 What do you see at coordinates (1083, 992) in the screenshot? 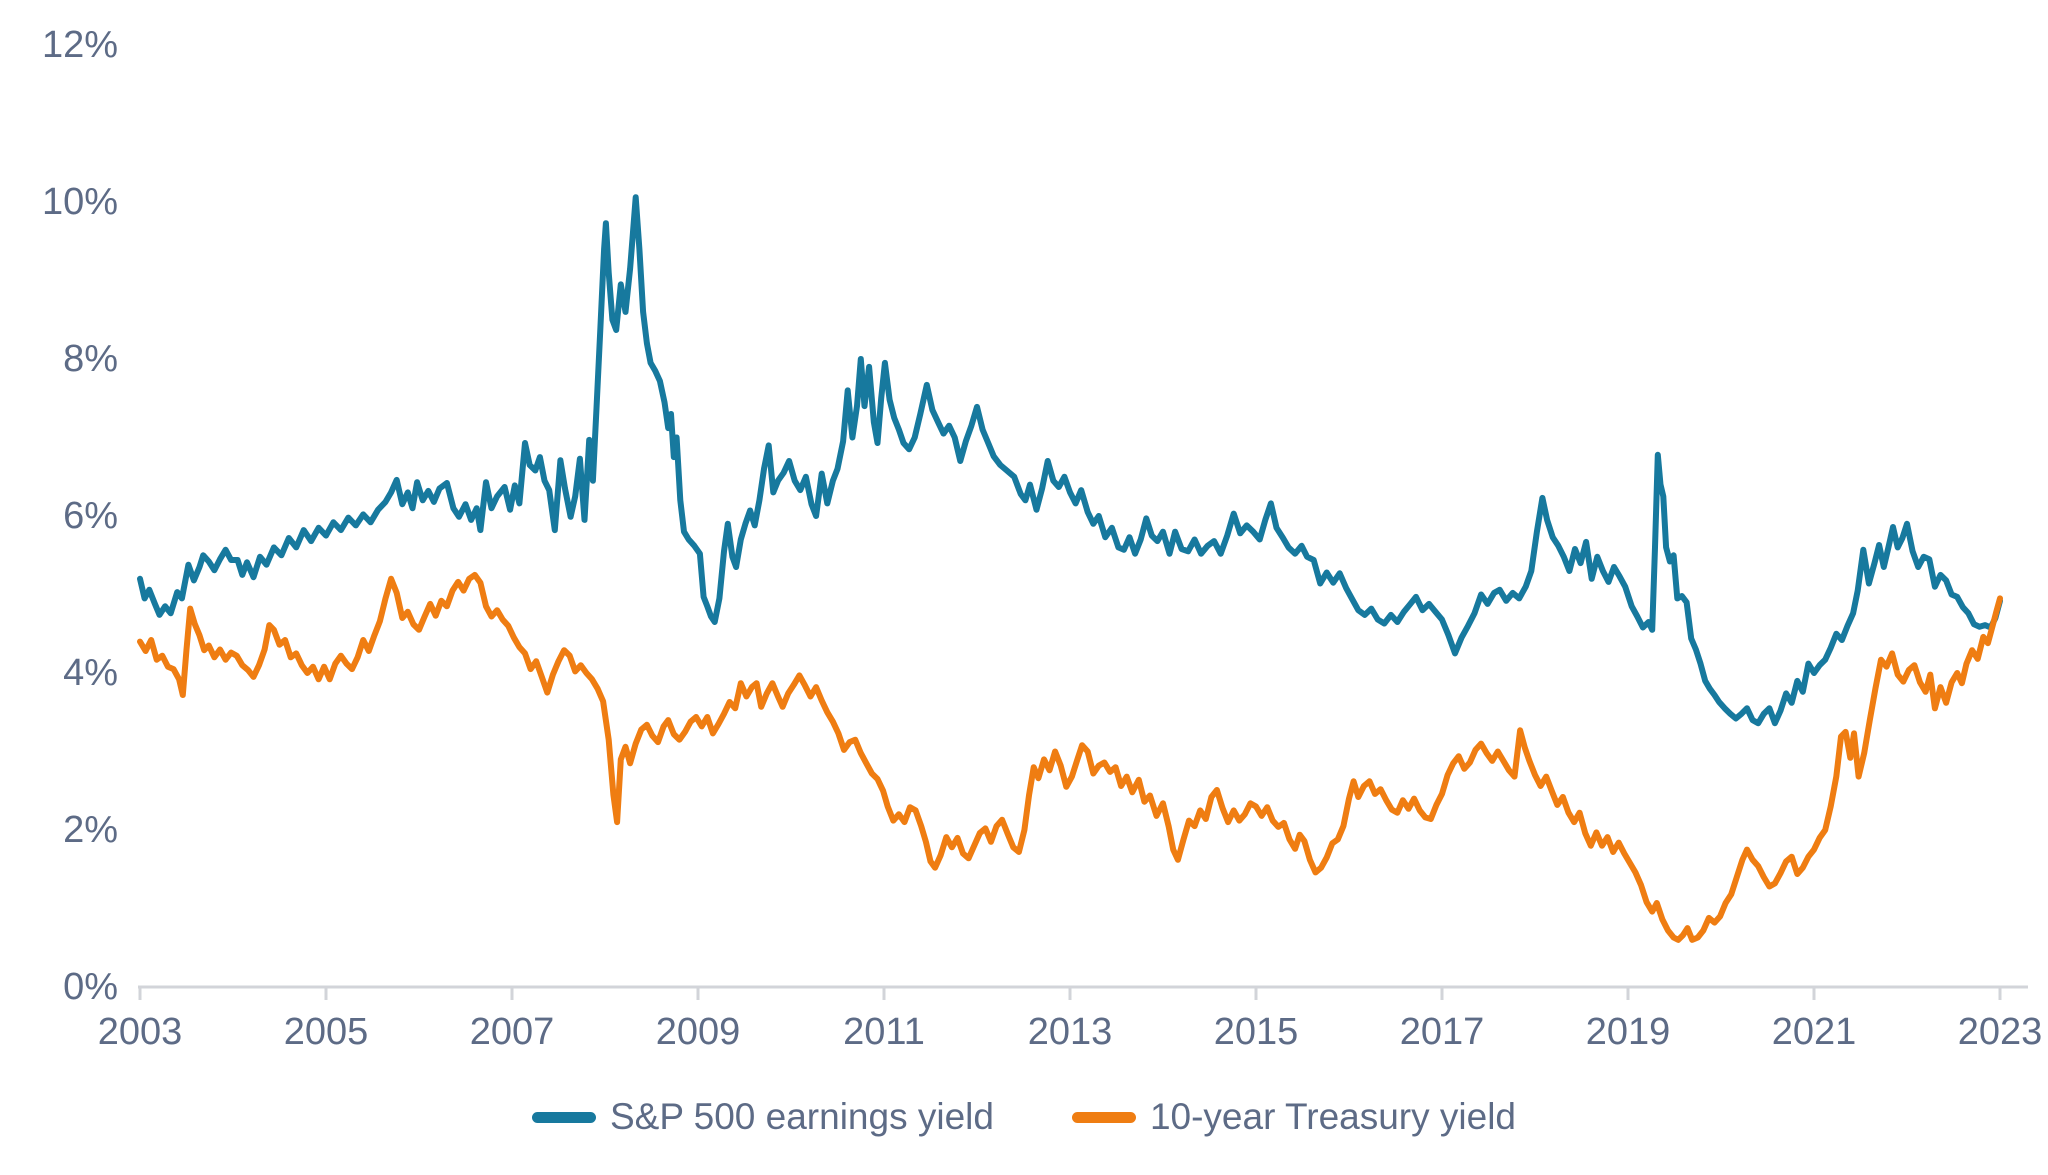
I see `x-axis-line-group` at bounding box center [1083, 992].